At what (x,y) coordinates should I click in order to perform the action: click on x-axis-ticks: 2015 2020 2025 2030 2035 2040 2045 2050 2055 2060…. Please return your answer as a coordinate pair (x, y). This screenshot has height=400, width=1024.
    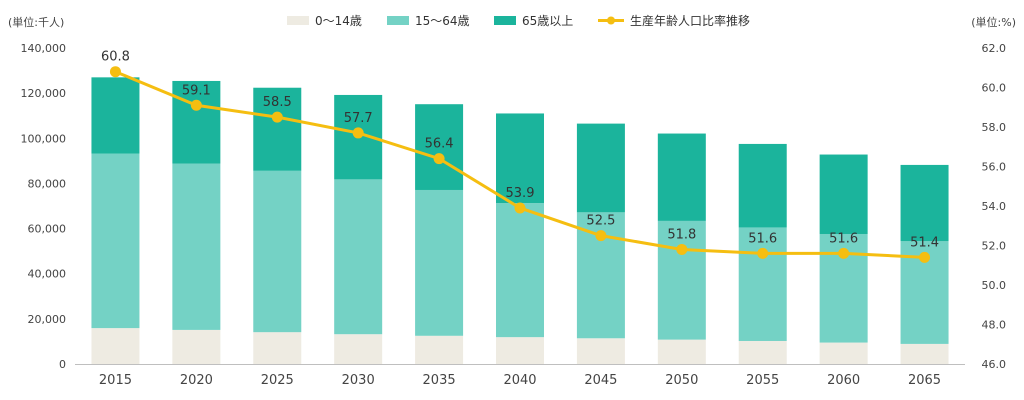
    Looking at the image, I should click on (520, 380).